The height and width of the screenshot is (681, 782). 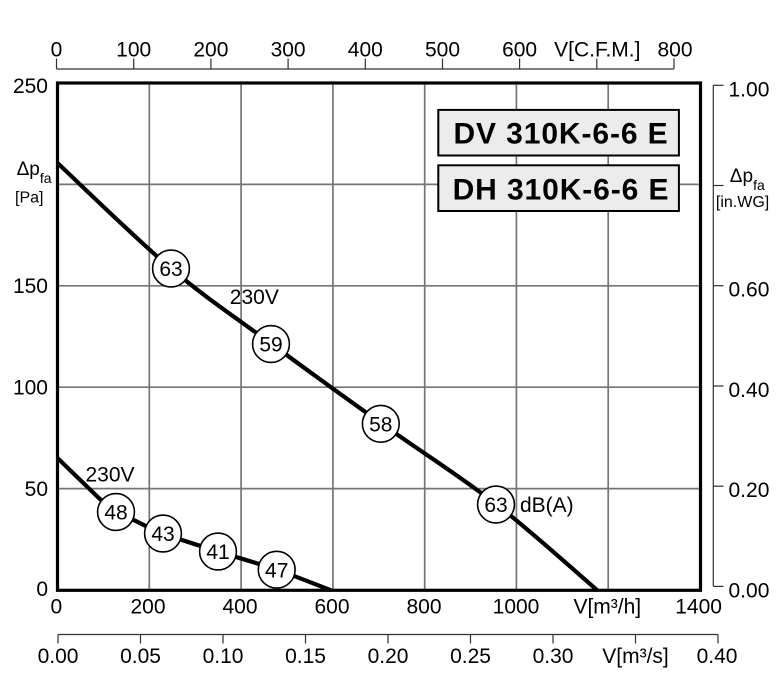 I want to click on svg-text: 0.15, so click(x=305, y=656).